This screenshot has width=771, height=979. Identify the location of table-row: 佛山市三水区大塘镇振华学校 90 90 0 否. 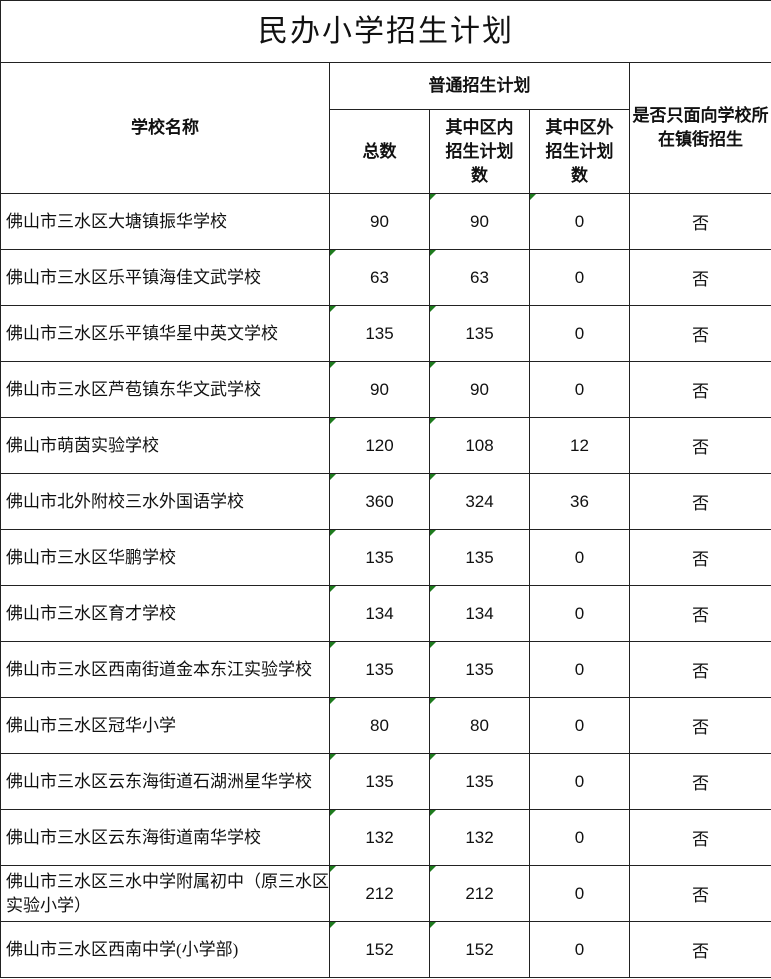
(385, 221).